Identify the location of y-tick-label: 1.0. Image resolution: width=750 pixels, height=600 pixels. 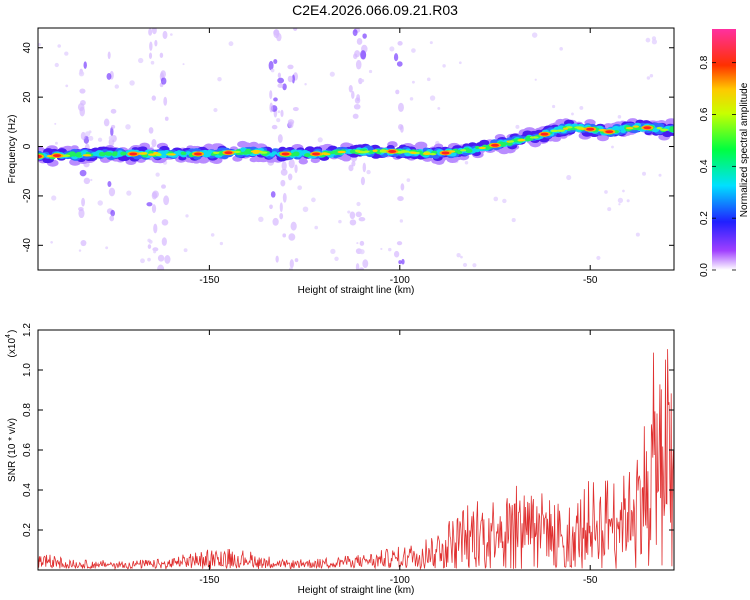
(27, 370).